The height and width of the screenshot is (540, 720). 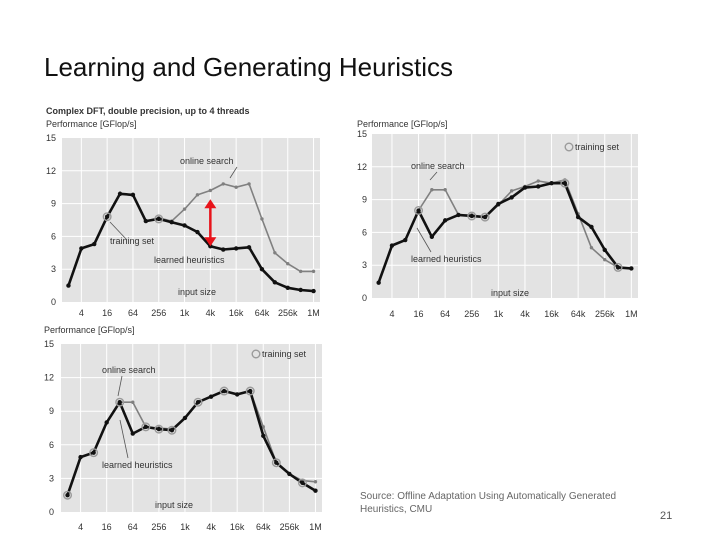 I want to click on y-tick-label: 9, so click(x=364, y=200).